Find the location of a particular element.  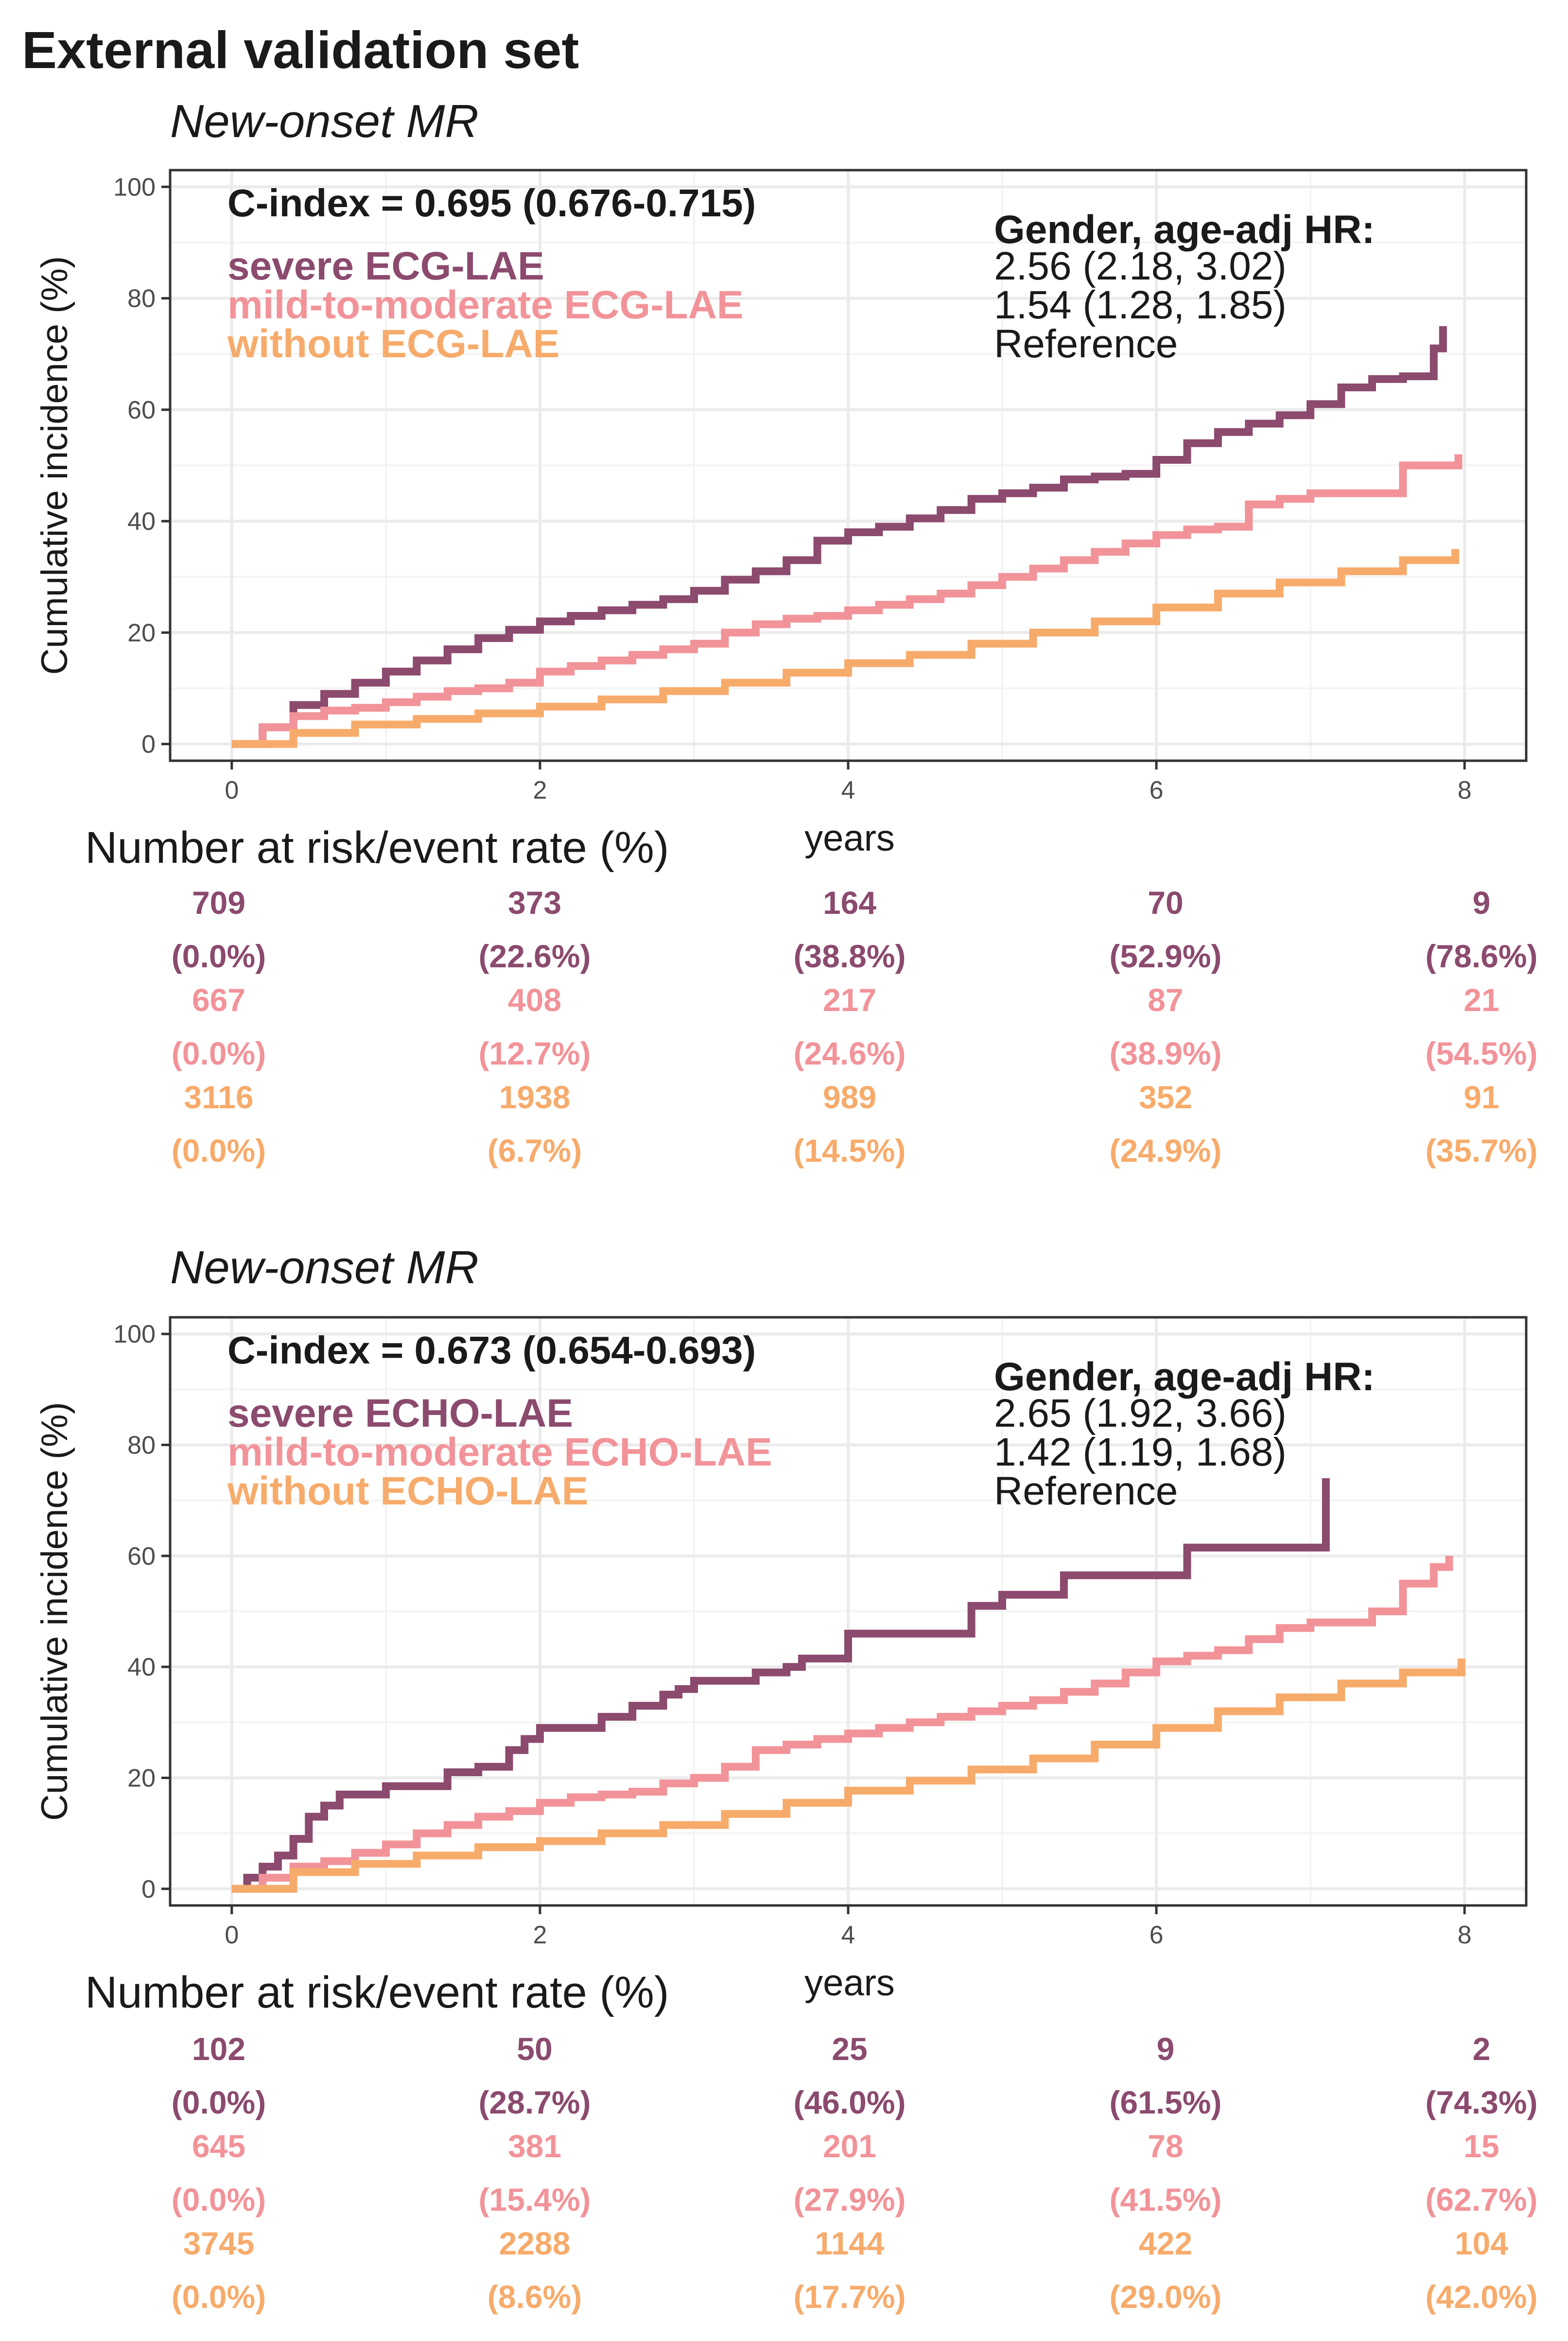

risk-count-without: 989 is located at coordinates (849, 1097).